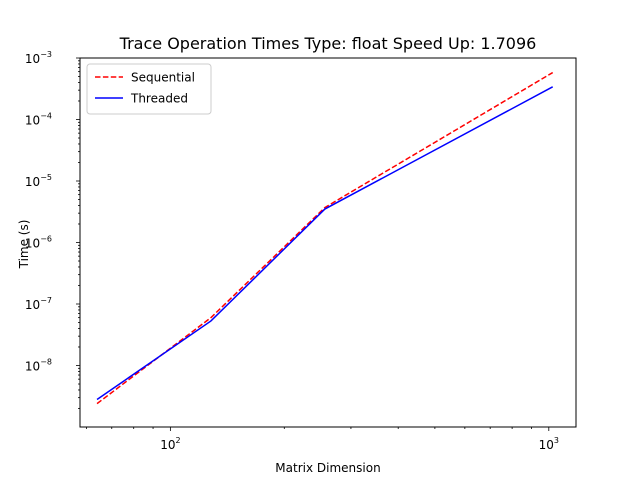 This screenshot has height=484, width=640. What do you see at coordinates (52, 229) in the screenshot?
I see `y-axis-ticks: 10⁻⁸ 10⁻⁷ 10⁻⁶ 10⁻⁵ 10⁻⁴ 10⁻³` at bounding box center [52, 229].